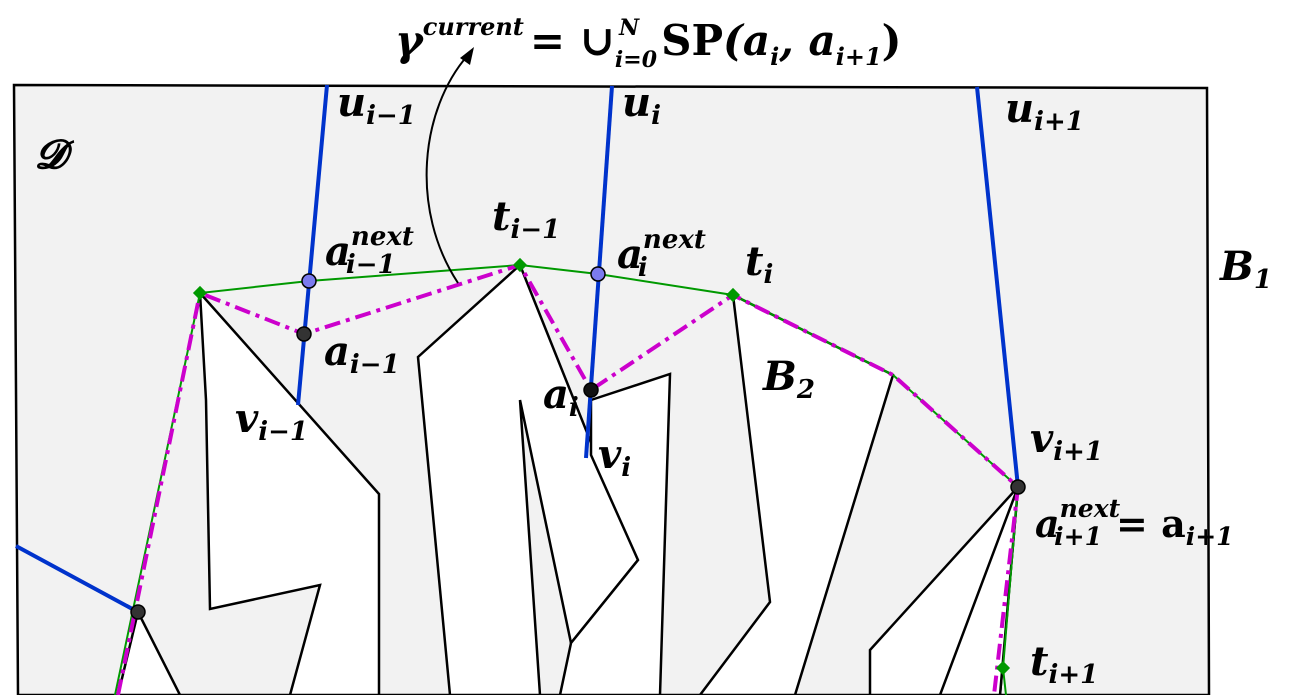 The height and width of the screenshot is (695, 1291). What do you see at coordinates (271, 421) in the screenshot?
I see `v-prev-label: vi−1` at bounding box center [271, 421].